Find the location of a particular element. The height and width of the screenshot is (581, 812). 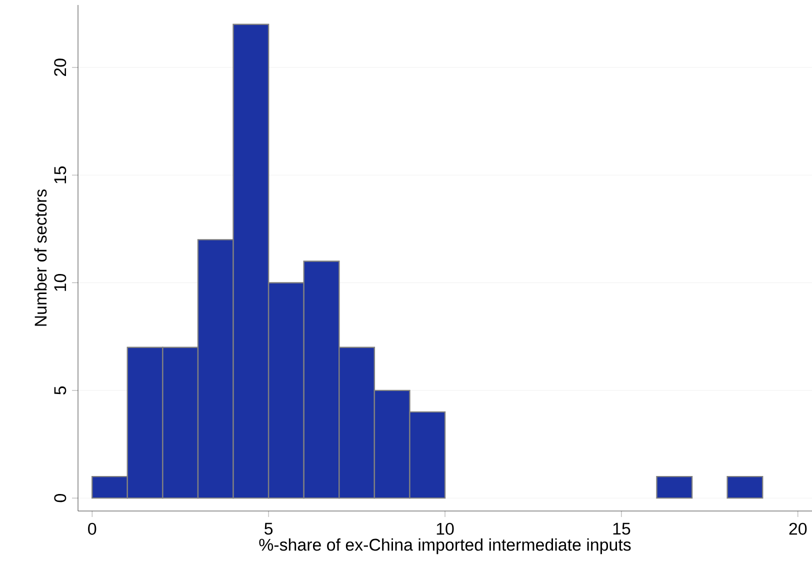

x-tick-label: 15 is located at coordinates (621, 528).